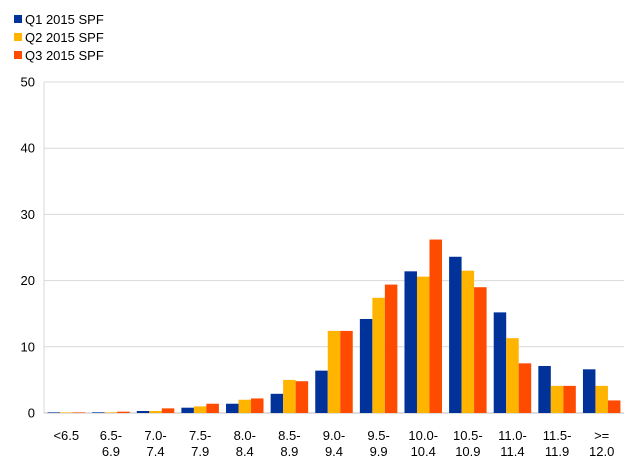 The image size is (630, 470). I want to click on legend-item: Q1 2015 SPF, so click(59, 19).